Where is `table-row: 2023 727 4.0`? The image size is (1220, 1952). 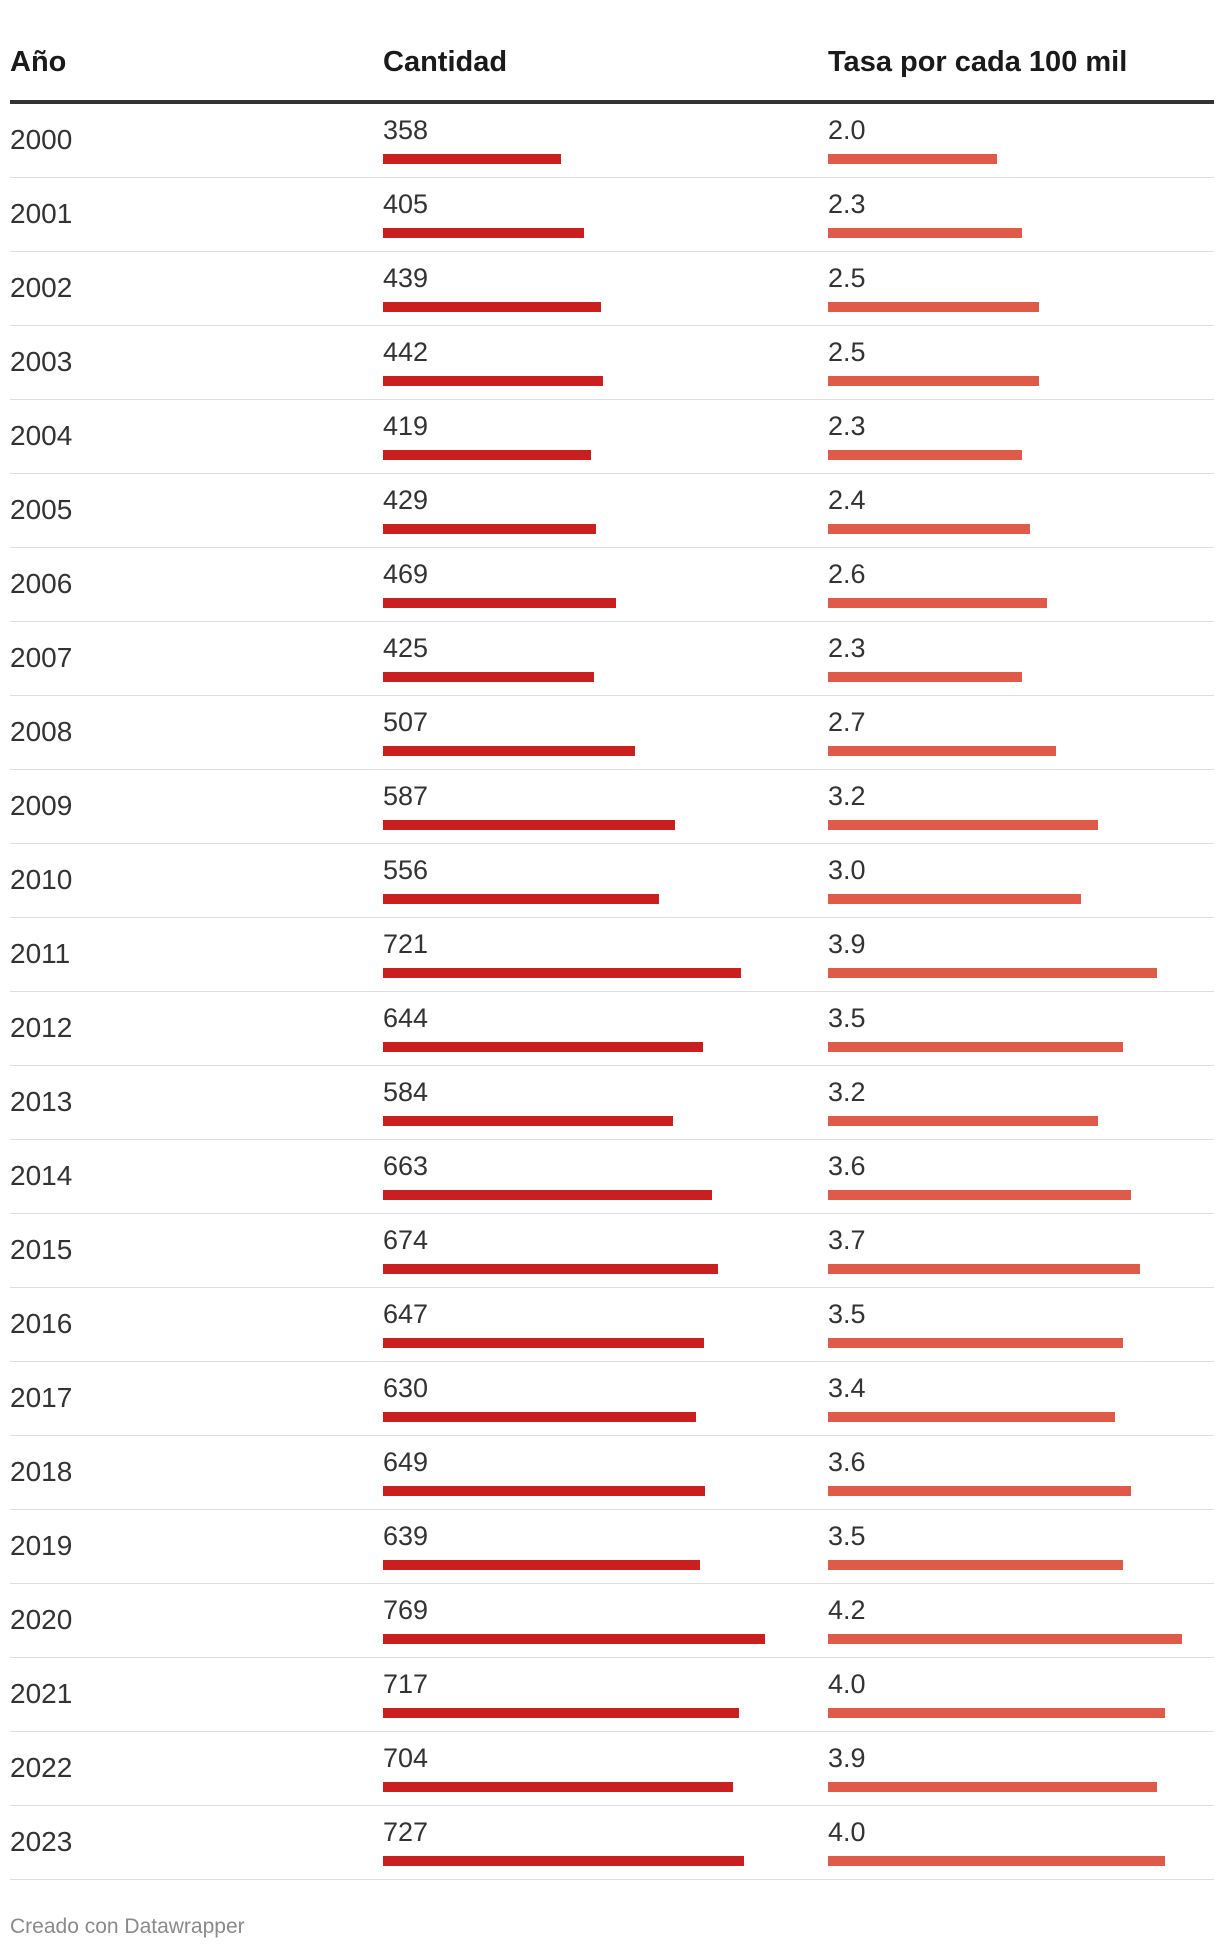 table-row: 2023 727 4.0 is located at coordinates (612, 1843).